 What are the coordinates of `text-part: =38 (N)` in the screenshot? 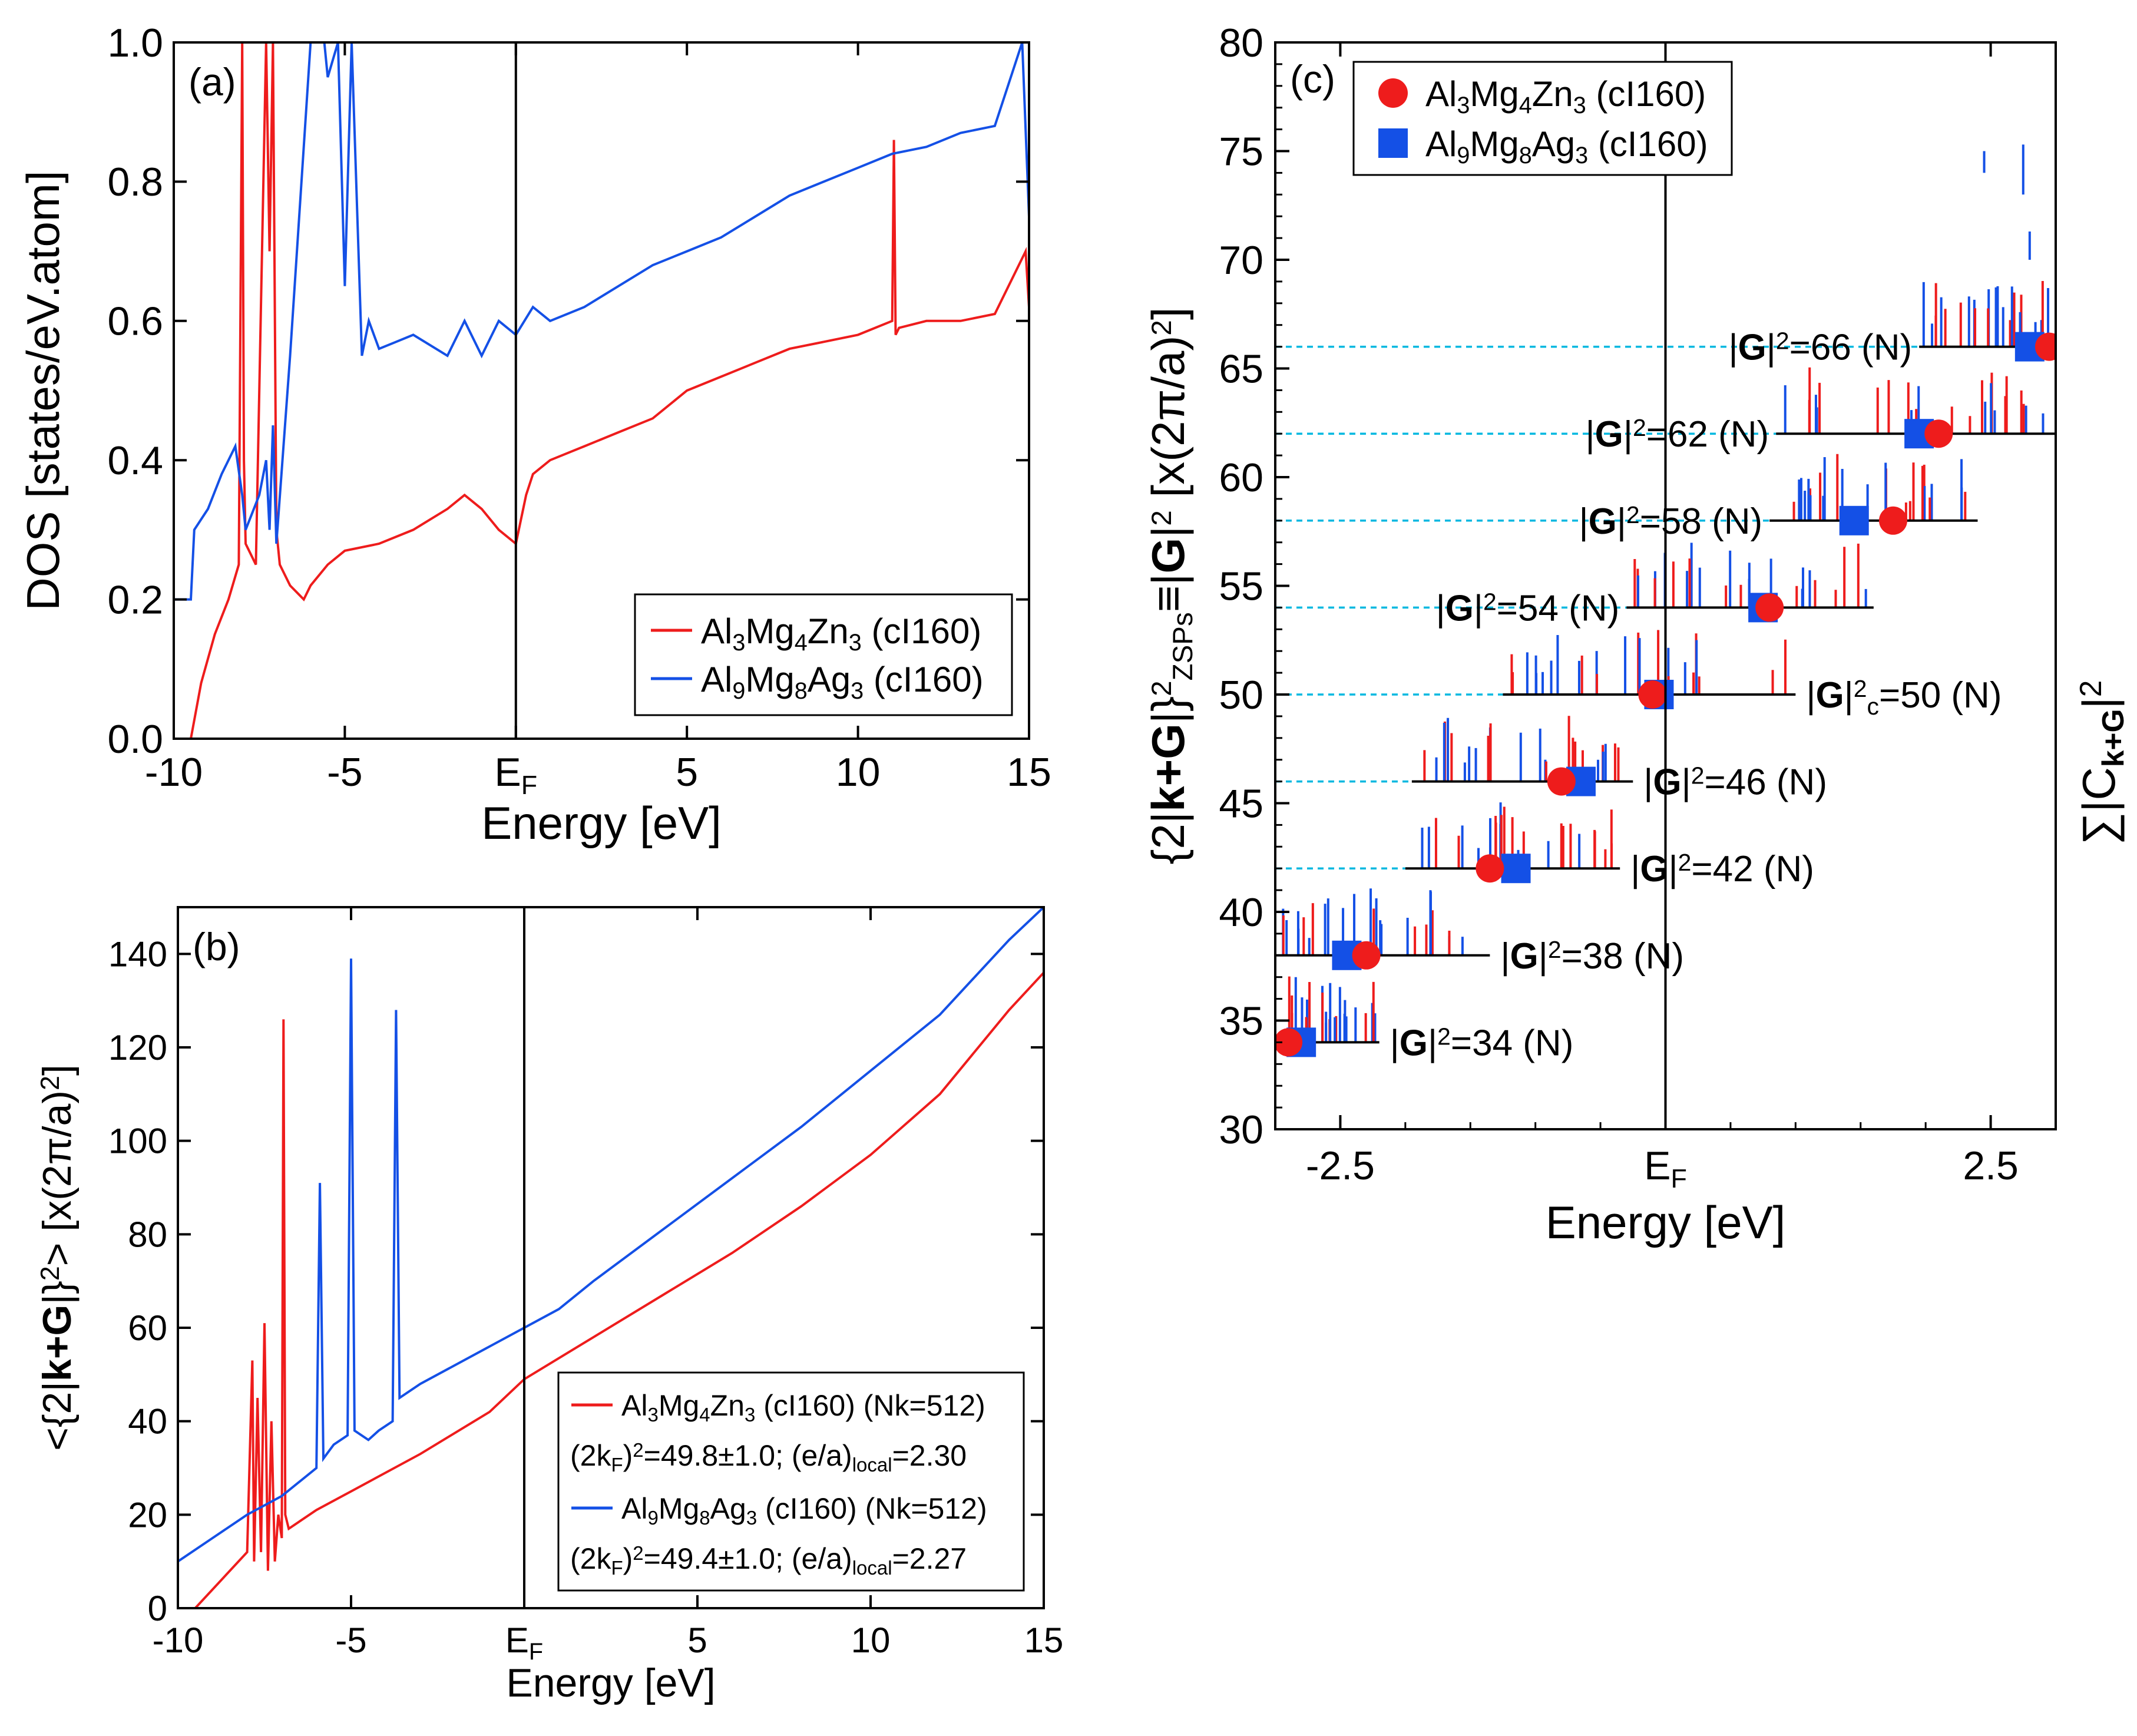 It's located at (1623, 956).